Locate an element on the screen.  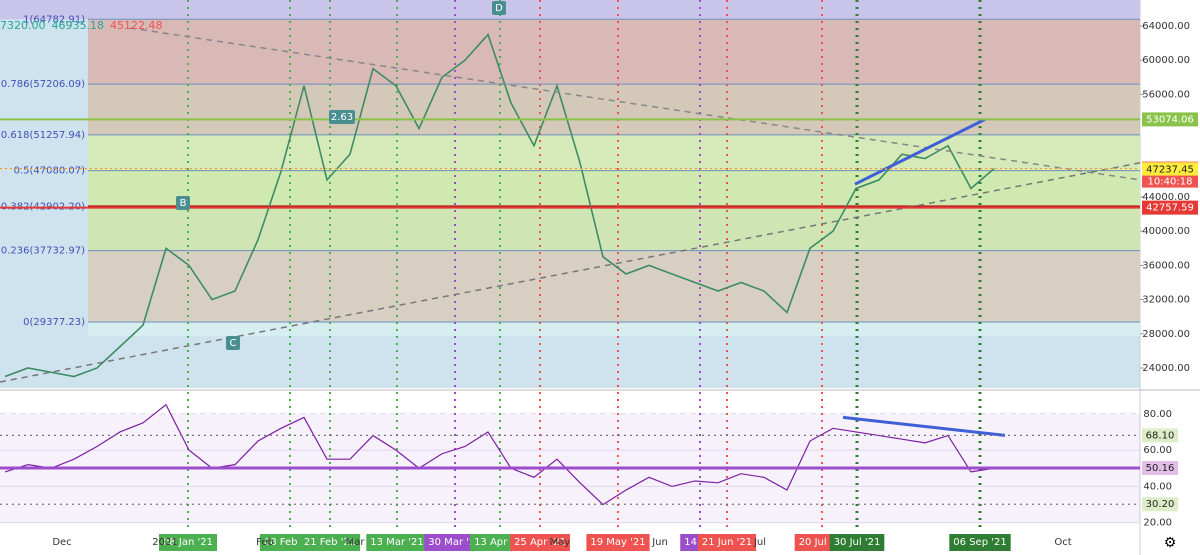
y-tick-label: 44000.00 is located at coordinates (1166, 197).